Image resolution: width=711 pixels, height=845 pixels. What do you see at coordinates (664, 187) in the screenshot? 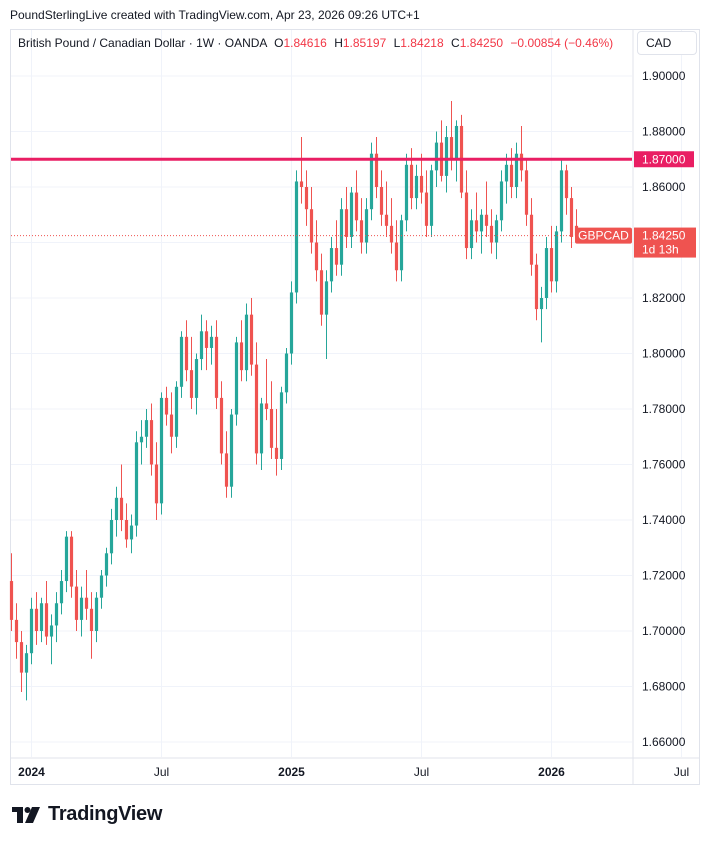
I see `price-tick-label: 1.86000` at bounding box center [664, 187].